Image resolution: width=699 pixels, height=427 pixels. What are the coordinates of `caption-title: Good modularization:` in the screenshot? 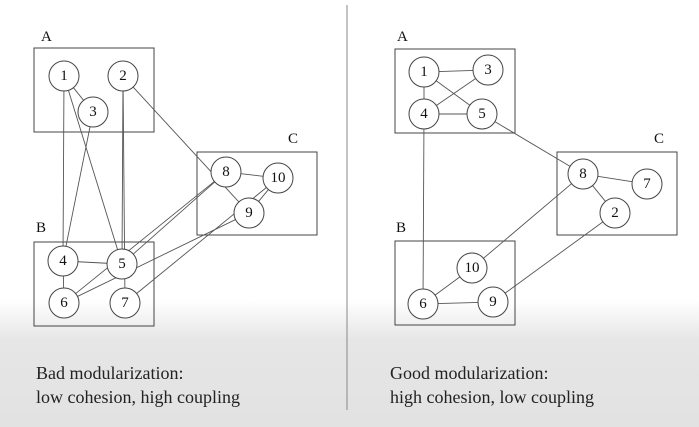 It's located at (469, 373).